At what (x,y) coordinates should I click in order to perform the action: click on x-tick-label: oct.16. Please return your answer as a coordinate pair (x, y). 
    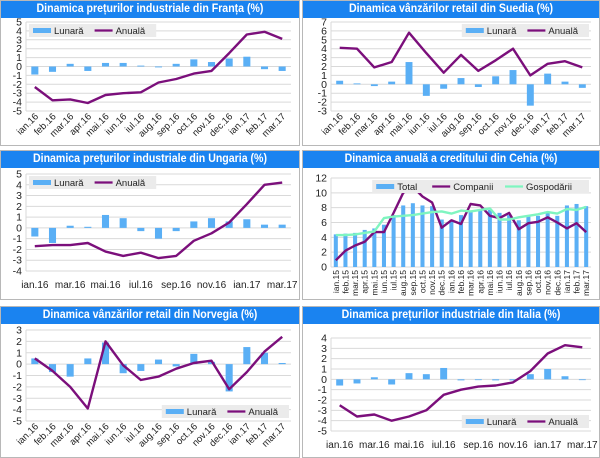
    Looking at the image, I should click on (538, 281).